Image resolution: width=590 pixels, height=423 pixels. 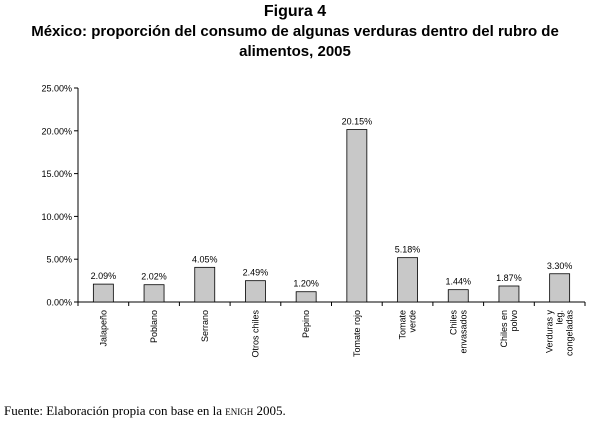 I want to click on y-tick-label: 25.00%, so click(x=56, y=89).